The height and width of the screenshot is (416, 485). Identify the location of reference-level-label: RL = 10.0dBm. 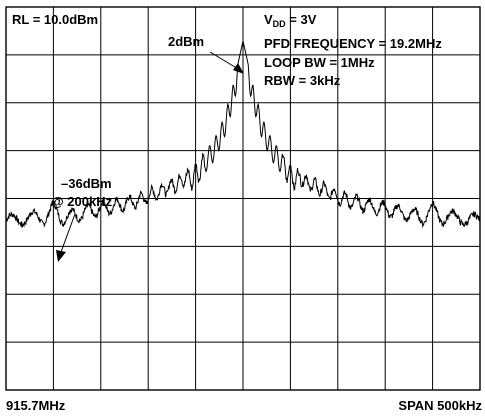
(55, 19).